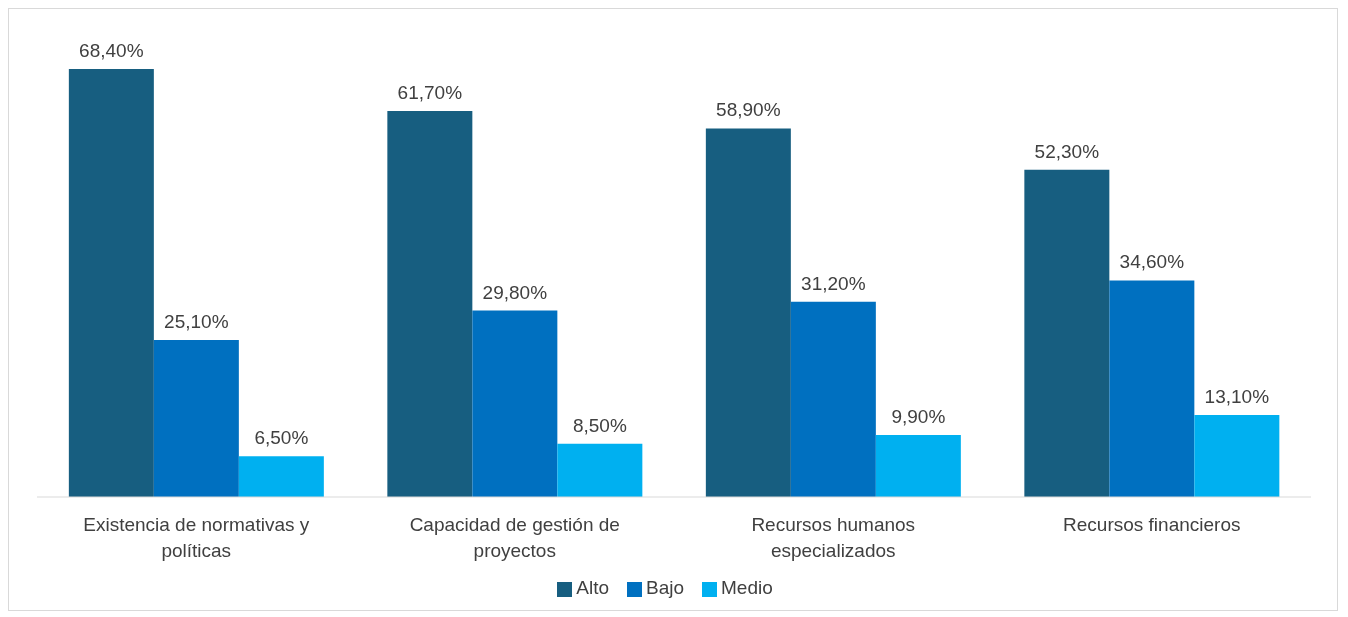 The image size is (1348, 617). I want to click on data-label: 31,20%, so click(833, 283).